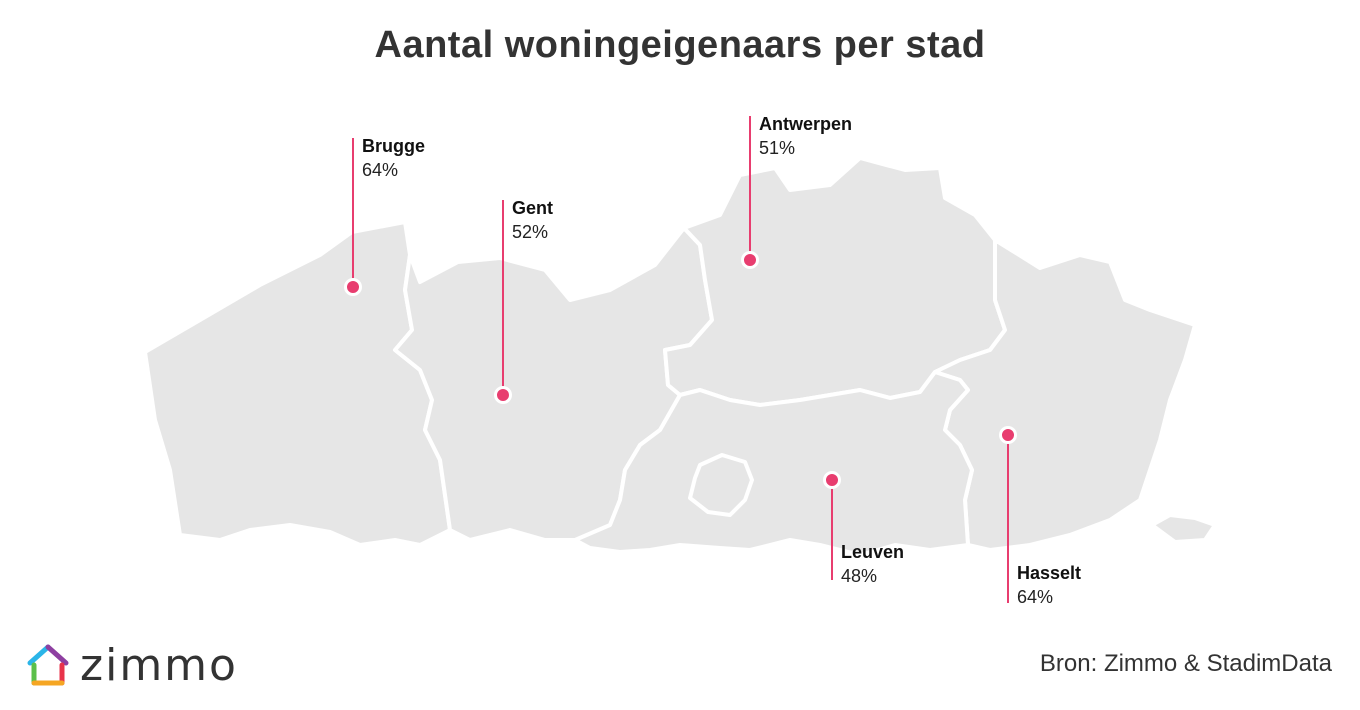  What do you see at coordinates (48, 665) in the screenshot?
I see `house-icon` at bounding box center [48, 665].